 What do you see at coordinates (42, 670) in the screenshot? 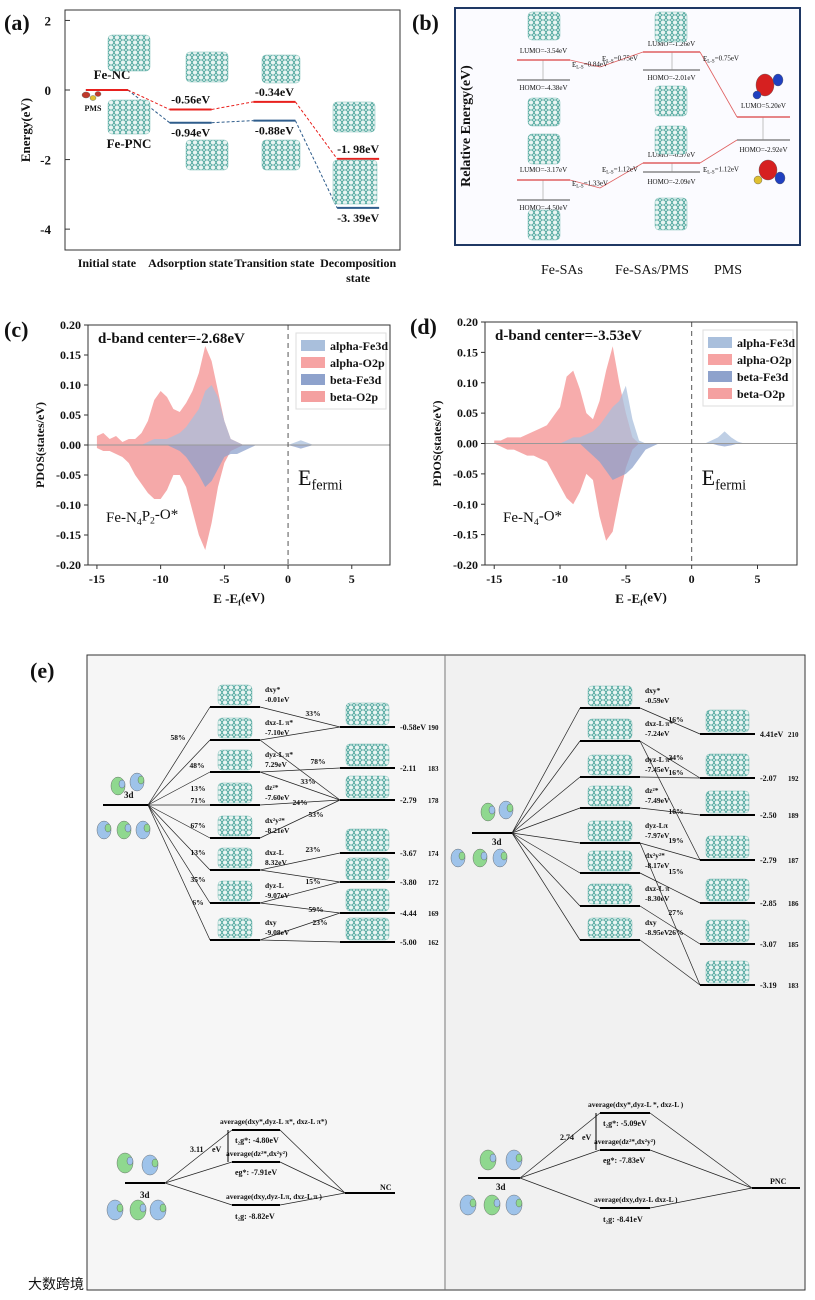
I see `panel-label: (e)` at bounding box center [42, 670].